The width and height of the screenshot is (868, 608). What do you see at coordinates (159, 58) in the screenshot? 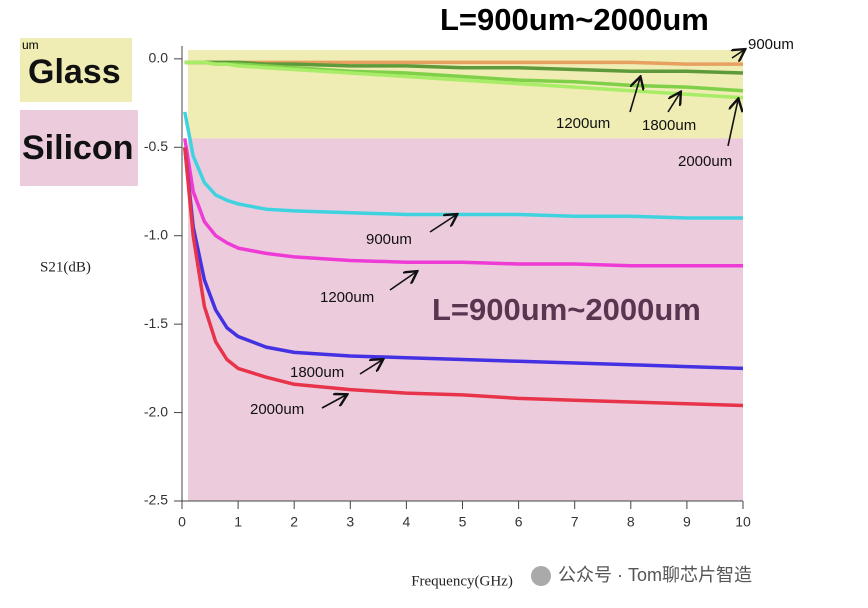
I see `y-tick-label: 0.0` at bounding box center [159, 58].